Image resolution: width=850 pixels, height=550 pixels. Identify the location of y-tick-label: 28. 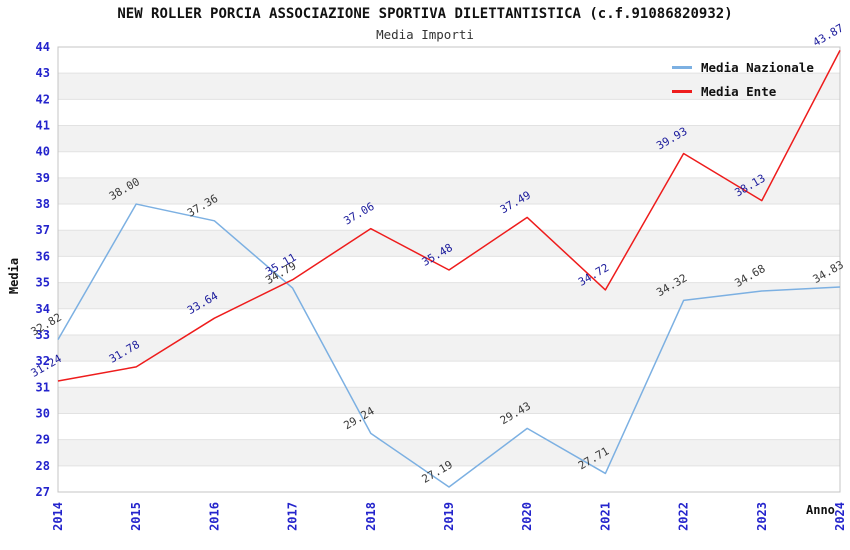
(43, 466).